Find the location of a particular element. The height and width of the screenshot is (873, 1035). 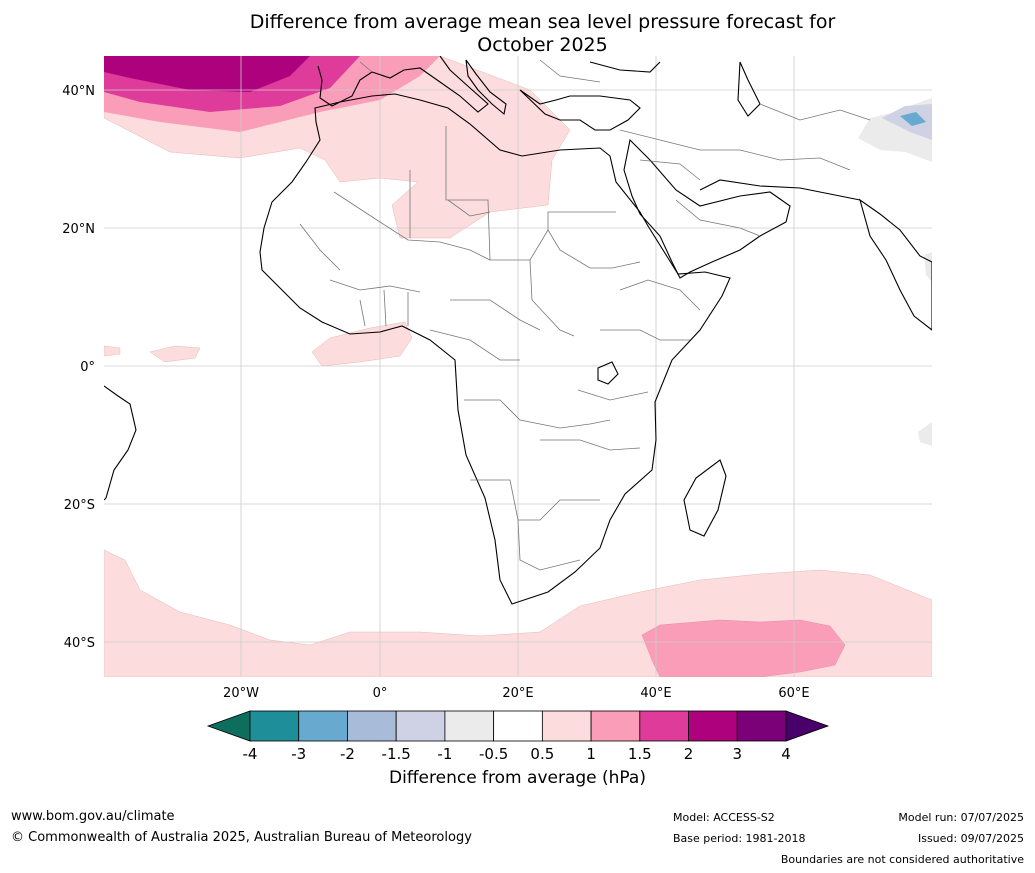

colorbar-arrow-high is located at coordinates (807, 726).